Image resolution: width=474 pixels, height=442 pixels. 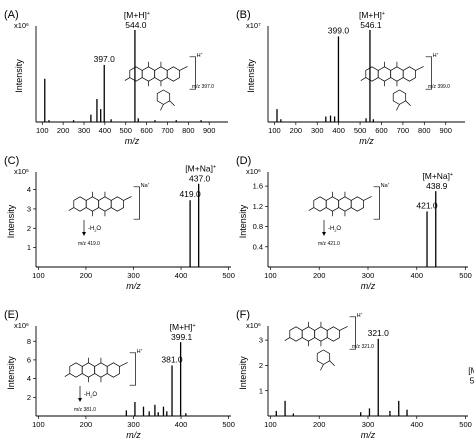 I want to click on fragment-label: m/z 419.0, so click(x=89, y=244).